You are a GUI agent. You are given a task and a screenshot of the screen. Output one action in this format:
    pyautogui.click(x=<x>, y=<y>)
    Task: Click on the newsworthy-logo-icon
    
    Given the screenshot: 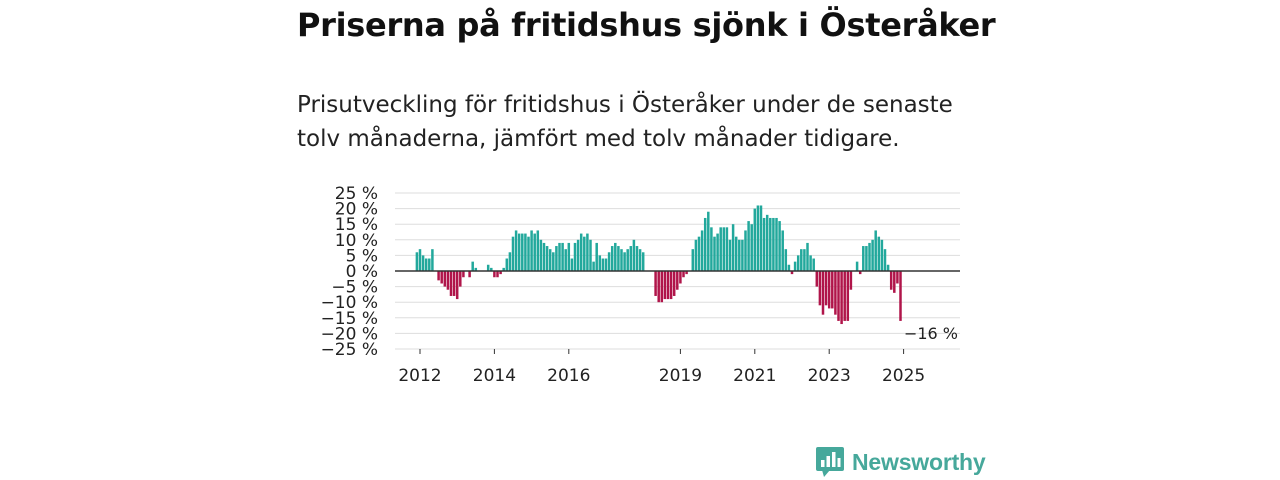 What is the action you would take?
    pyautogui.click(x=830, y=462)
    